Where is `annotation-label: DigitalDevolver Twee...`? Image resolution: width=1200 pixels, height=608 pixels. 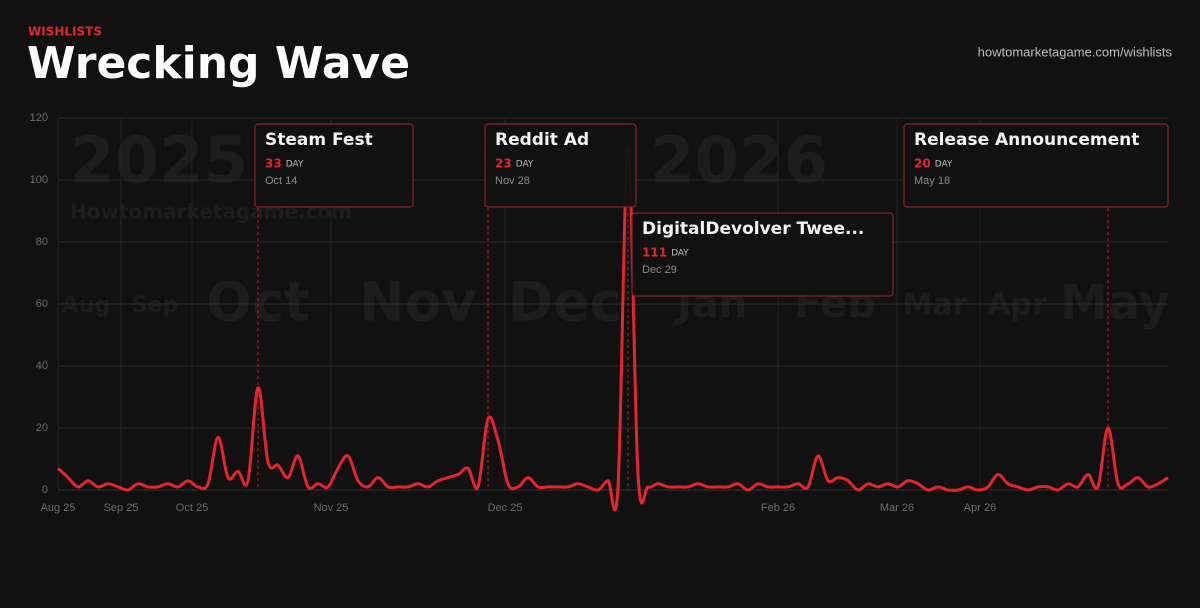
annotation-label: DigitalDevolver Twee... is located at coordinates (753, 229).